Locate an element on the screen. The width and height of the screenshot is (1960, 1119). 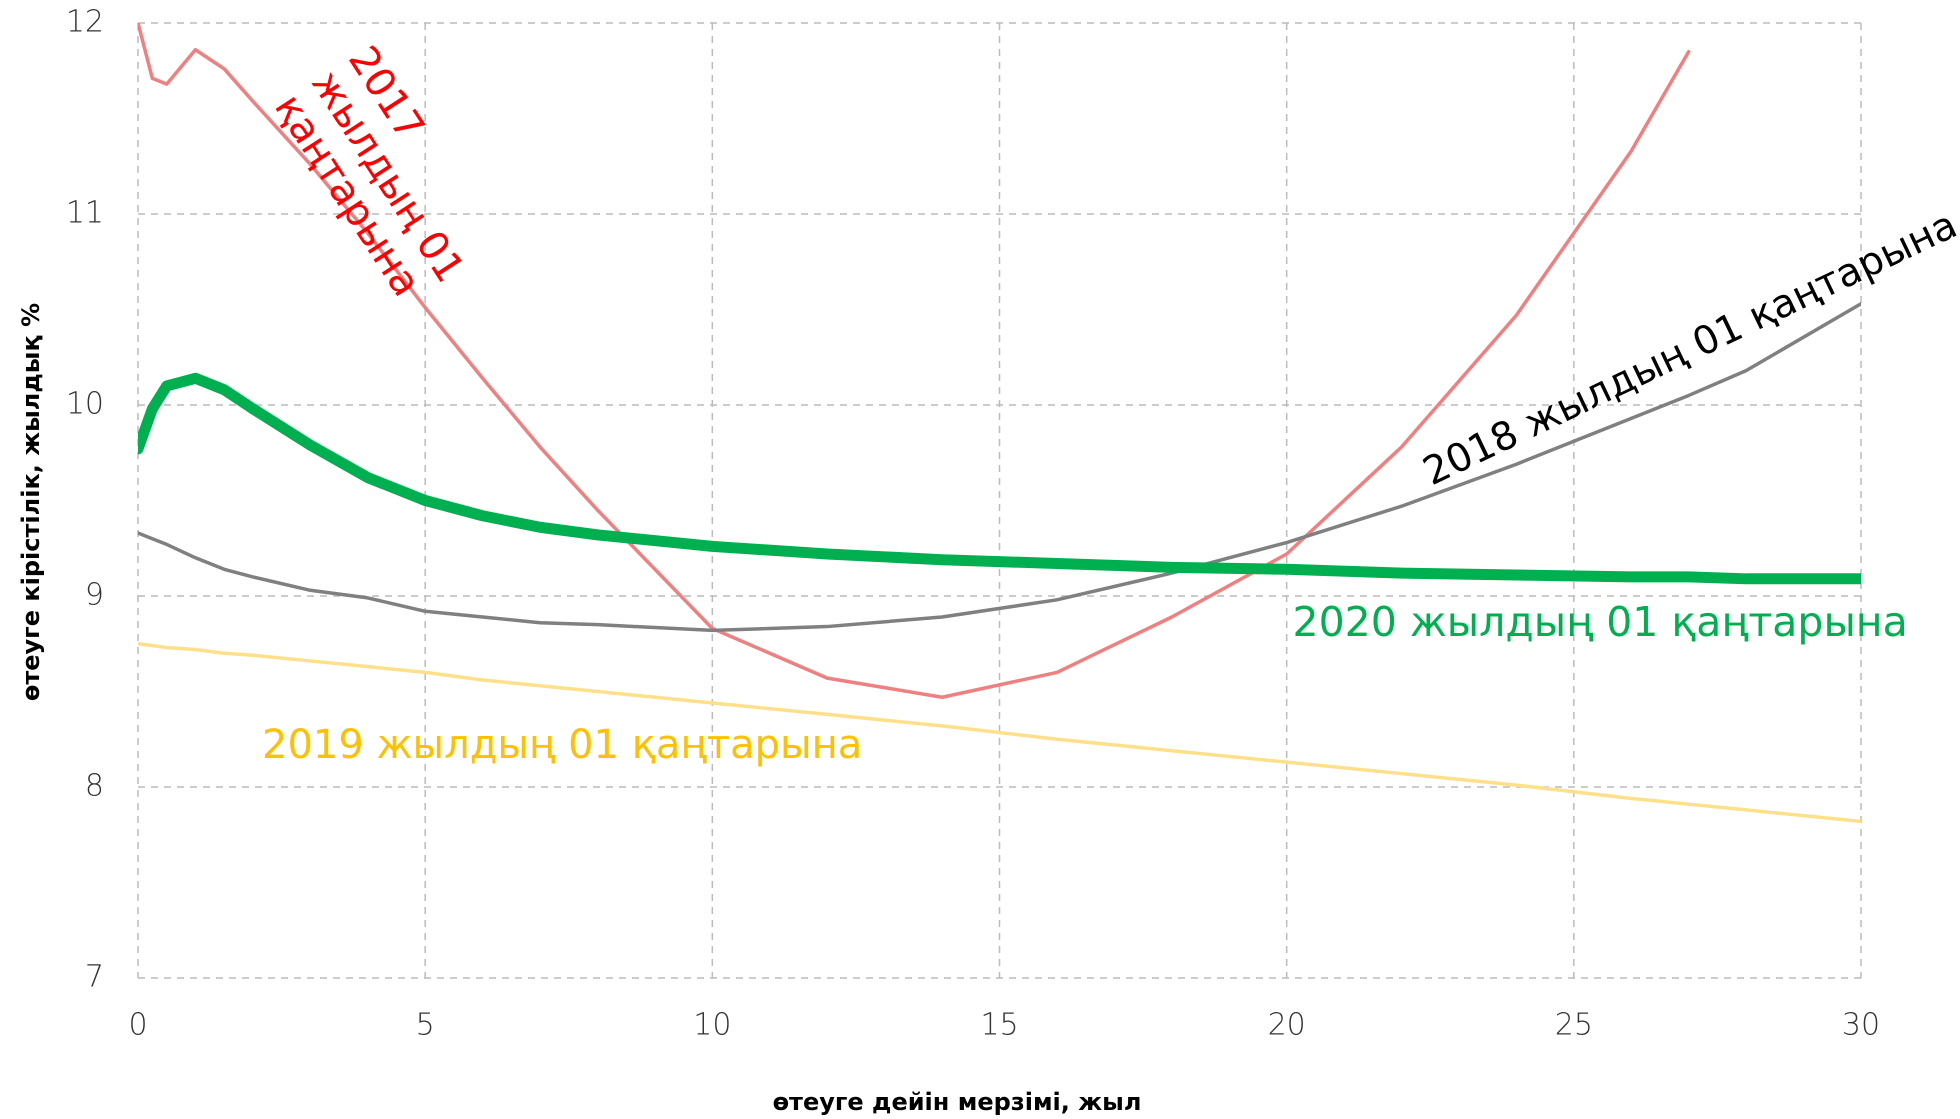
x-tick-label: 30 is located at coordinates (1861, 1025).